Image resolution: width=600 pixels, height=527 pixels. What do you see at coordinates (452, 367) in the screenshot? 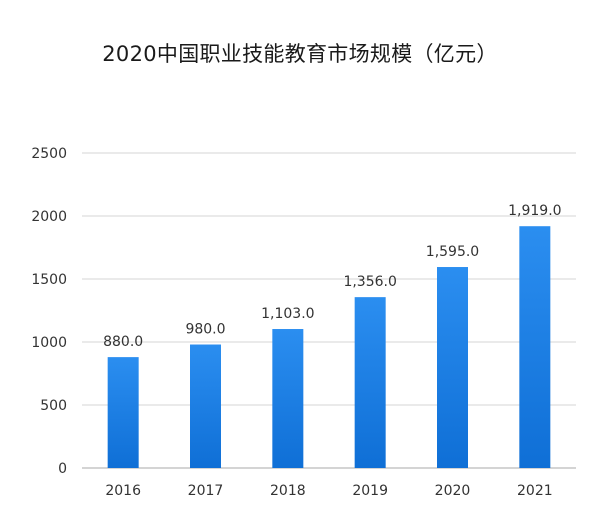
I see `bar-2020` at bounding box center [452, 367].